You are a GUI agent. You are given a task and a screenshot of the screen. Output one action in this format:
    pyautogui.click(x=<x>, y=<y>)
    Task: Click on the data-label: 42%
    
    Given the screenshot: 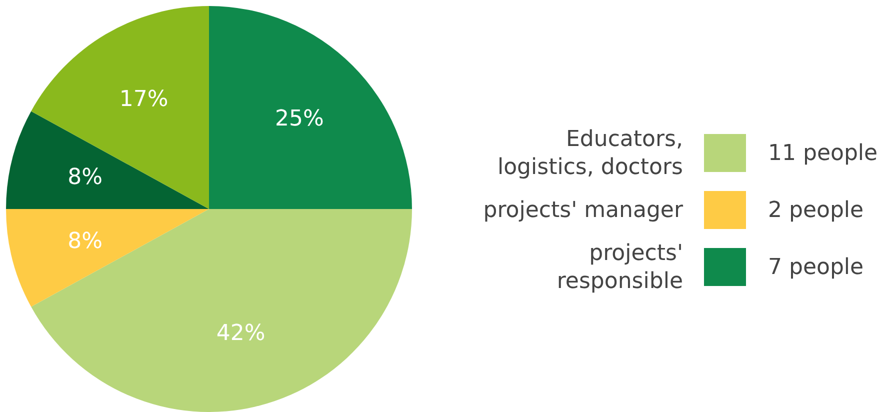 What is the action you would take?
    pyautogui.click(x=241, y=333)
    